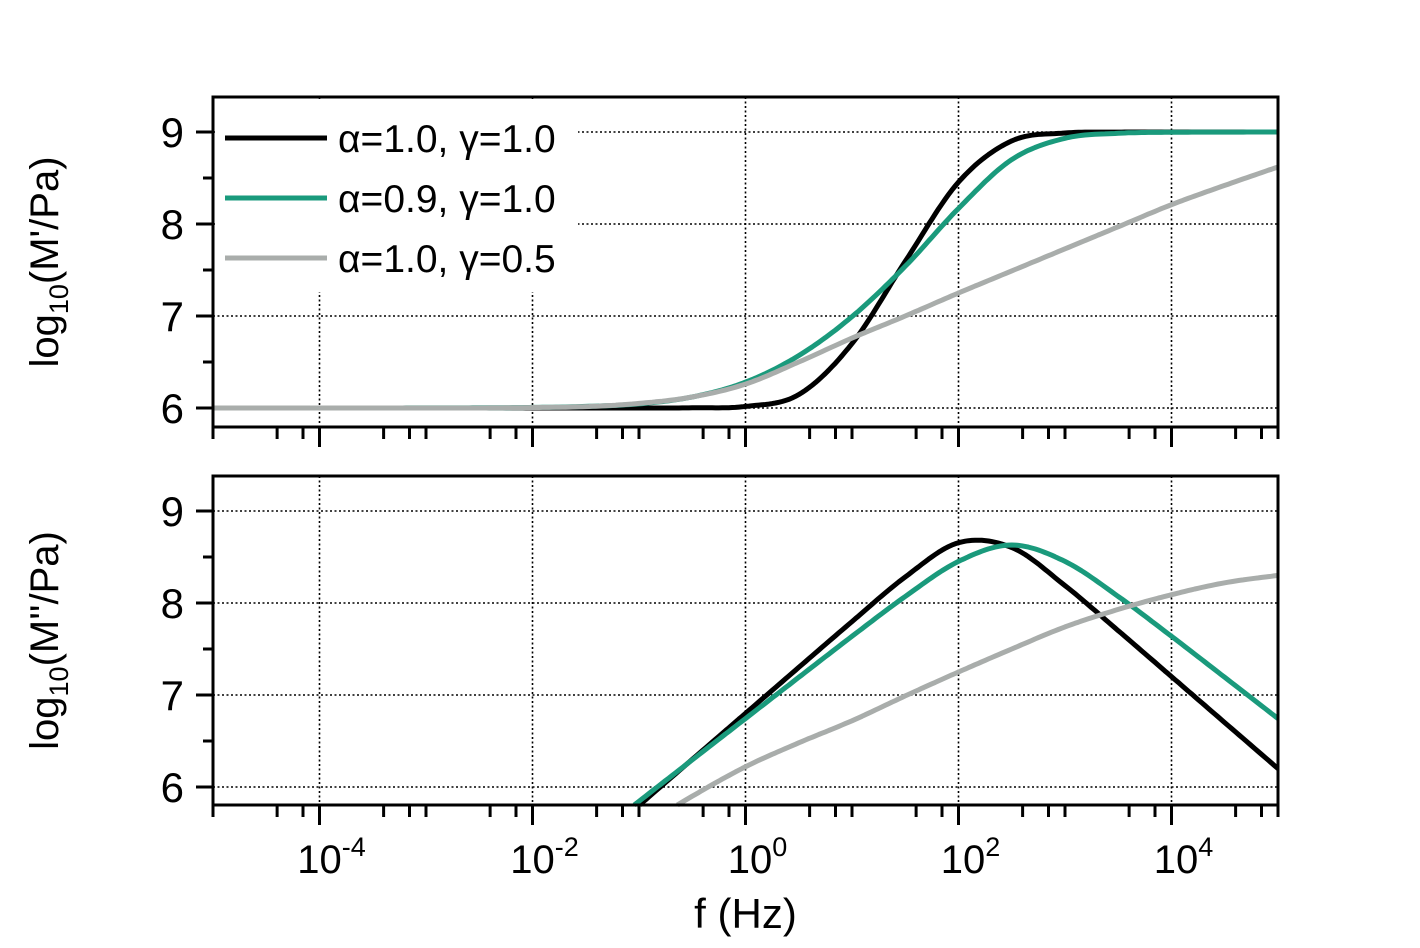 The height and width of the screenshot is (948, 1420). I want to click on x-tick-label: 10⁴, so click(1184, 857).